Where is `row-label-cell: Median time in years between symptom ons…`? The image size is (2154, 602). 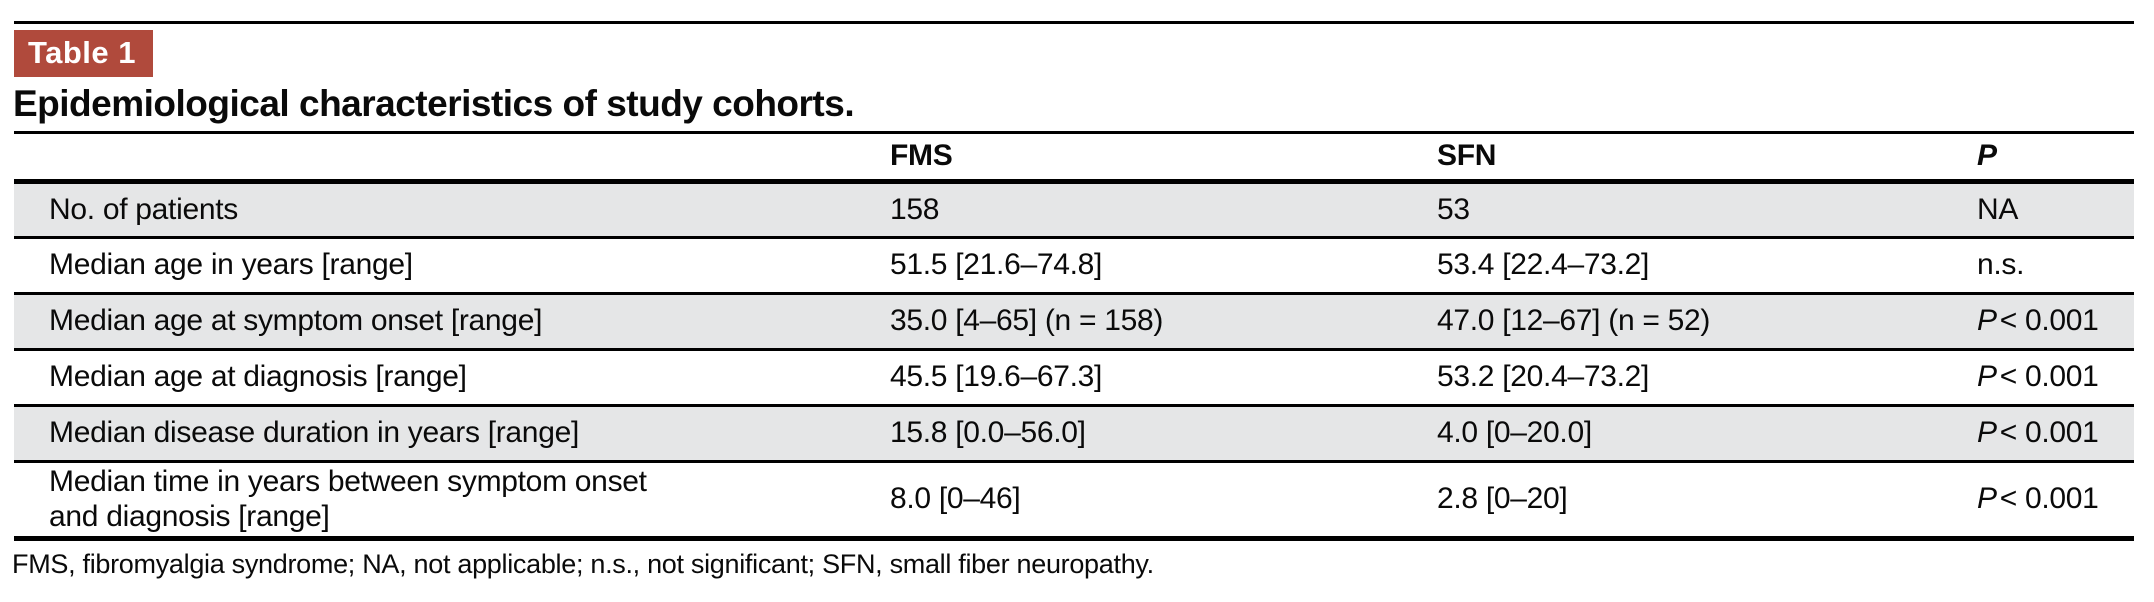
row-label-cell: Median time in years between symptom ons… is located at coordinates (452, 499).